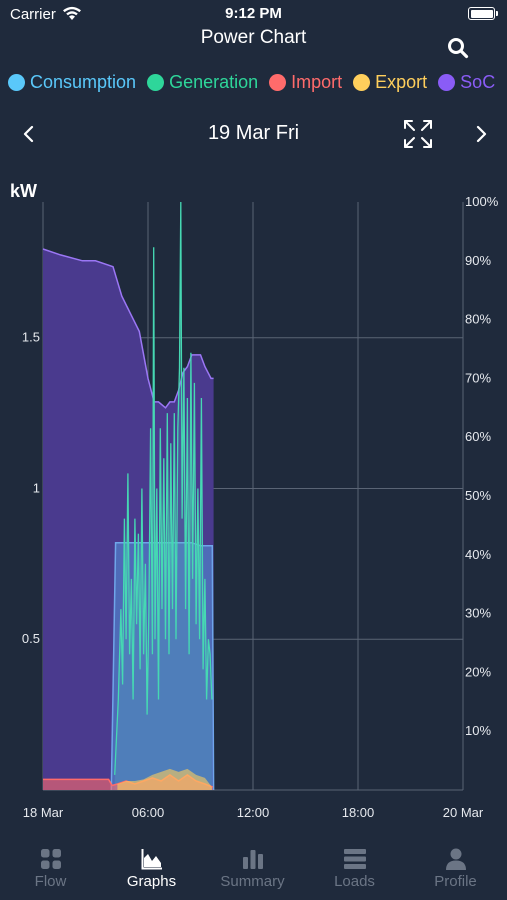 This screenshot has height=900, width=507. Describe the element at coordinates (478, 260) in the screenshot. I see `y2-axis-tick-label: 90%` at that location.